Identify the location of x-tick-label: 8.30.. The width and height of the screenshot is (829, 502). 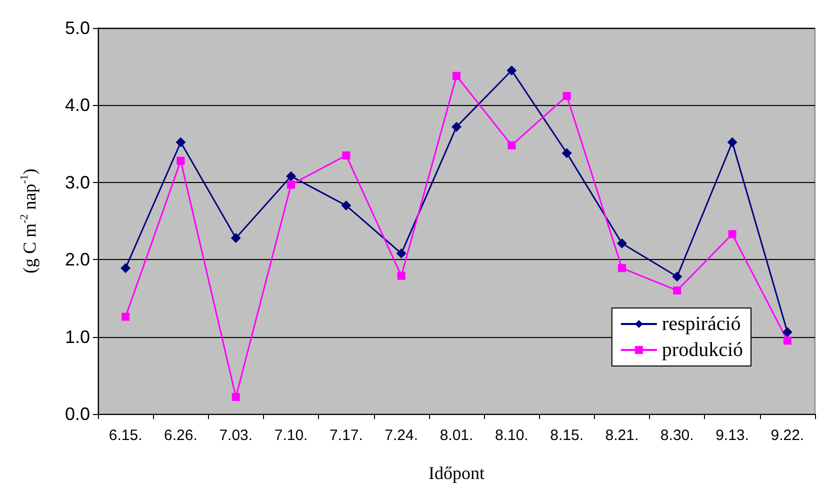
(677, 435).